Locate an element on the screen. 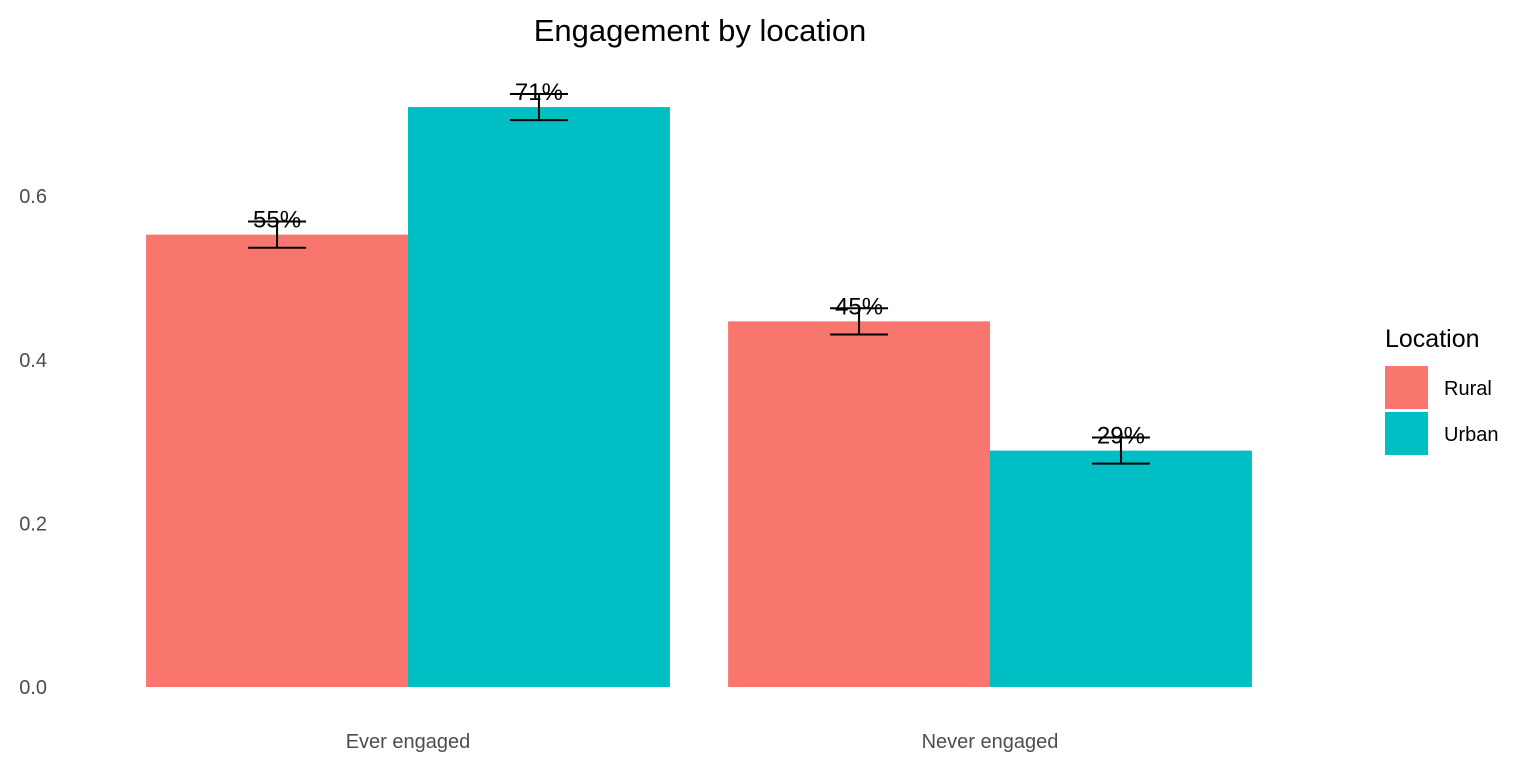 Image resolution: width=1536 pixels, height=768 pixels. y-tick-label: 0.4 is located at coordinates (33, 361).